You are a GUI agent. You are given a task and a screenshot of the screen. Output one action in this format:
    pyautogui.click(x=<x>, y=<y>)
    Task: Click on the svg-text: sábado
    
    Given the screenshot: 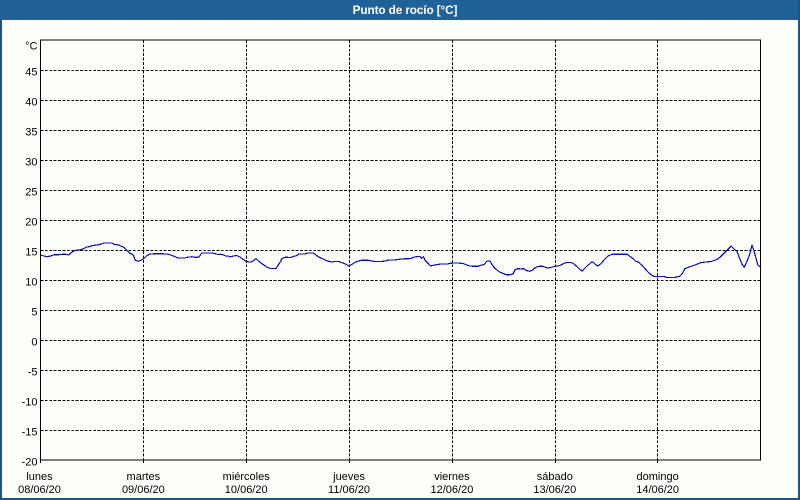 What is the action you would take?
    pyautogui.click(x=555, y=477)
    